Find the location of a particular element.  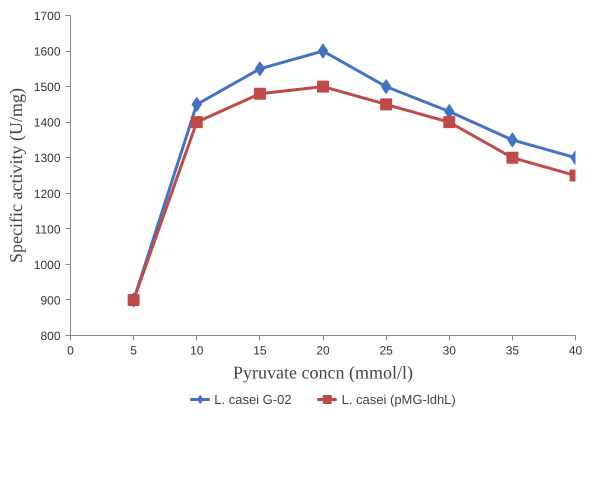

x-axis-title: Pyruvate concn (mmol/l) is located at coordinates (323, 372).